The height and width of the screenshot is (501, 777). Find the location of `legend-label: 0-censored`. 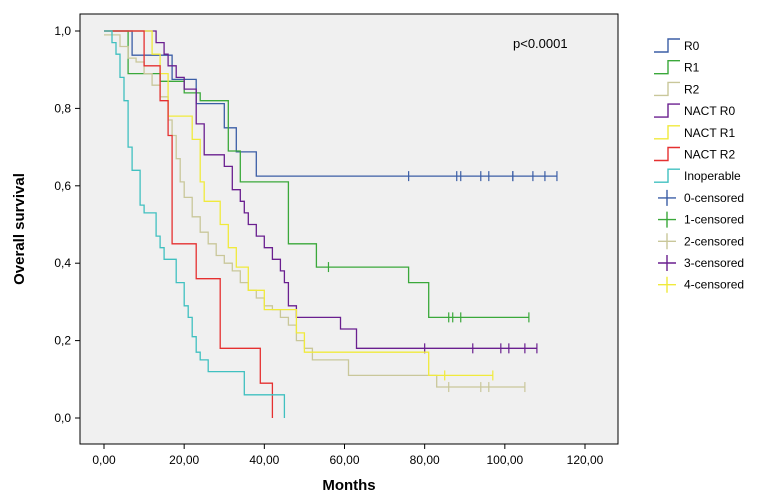

legend-label: 0-censored is located at coordinates (714, 198).